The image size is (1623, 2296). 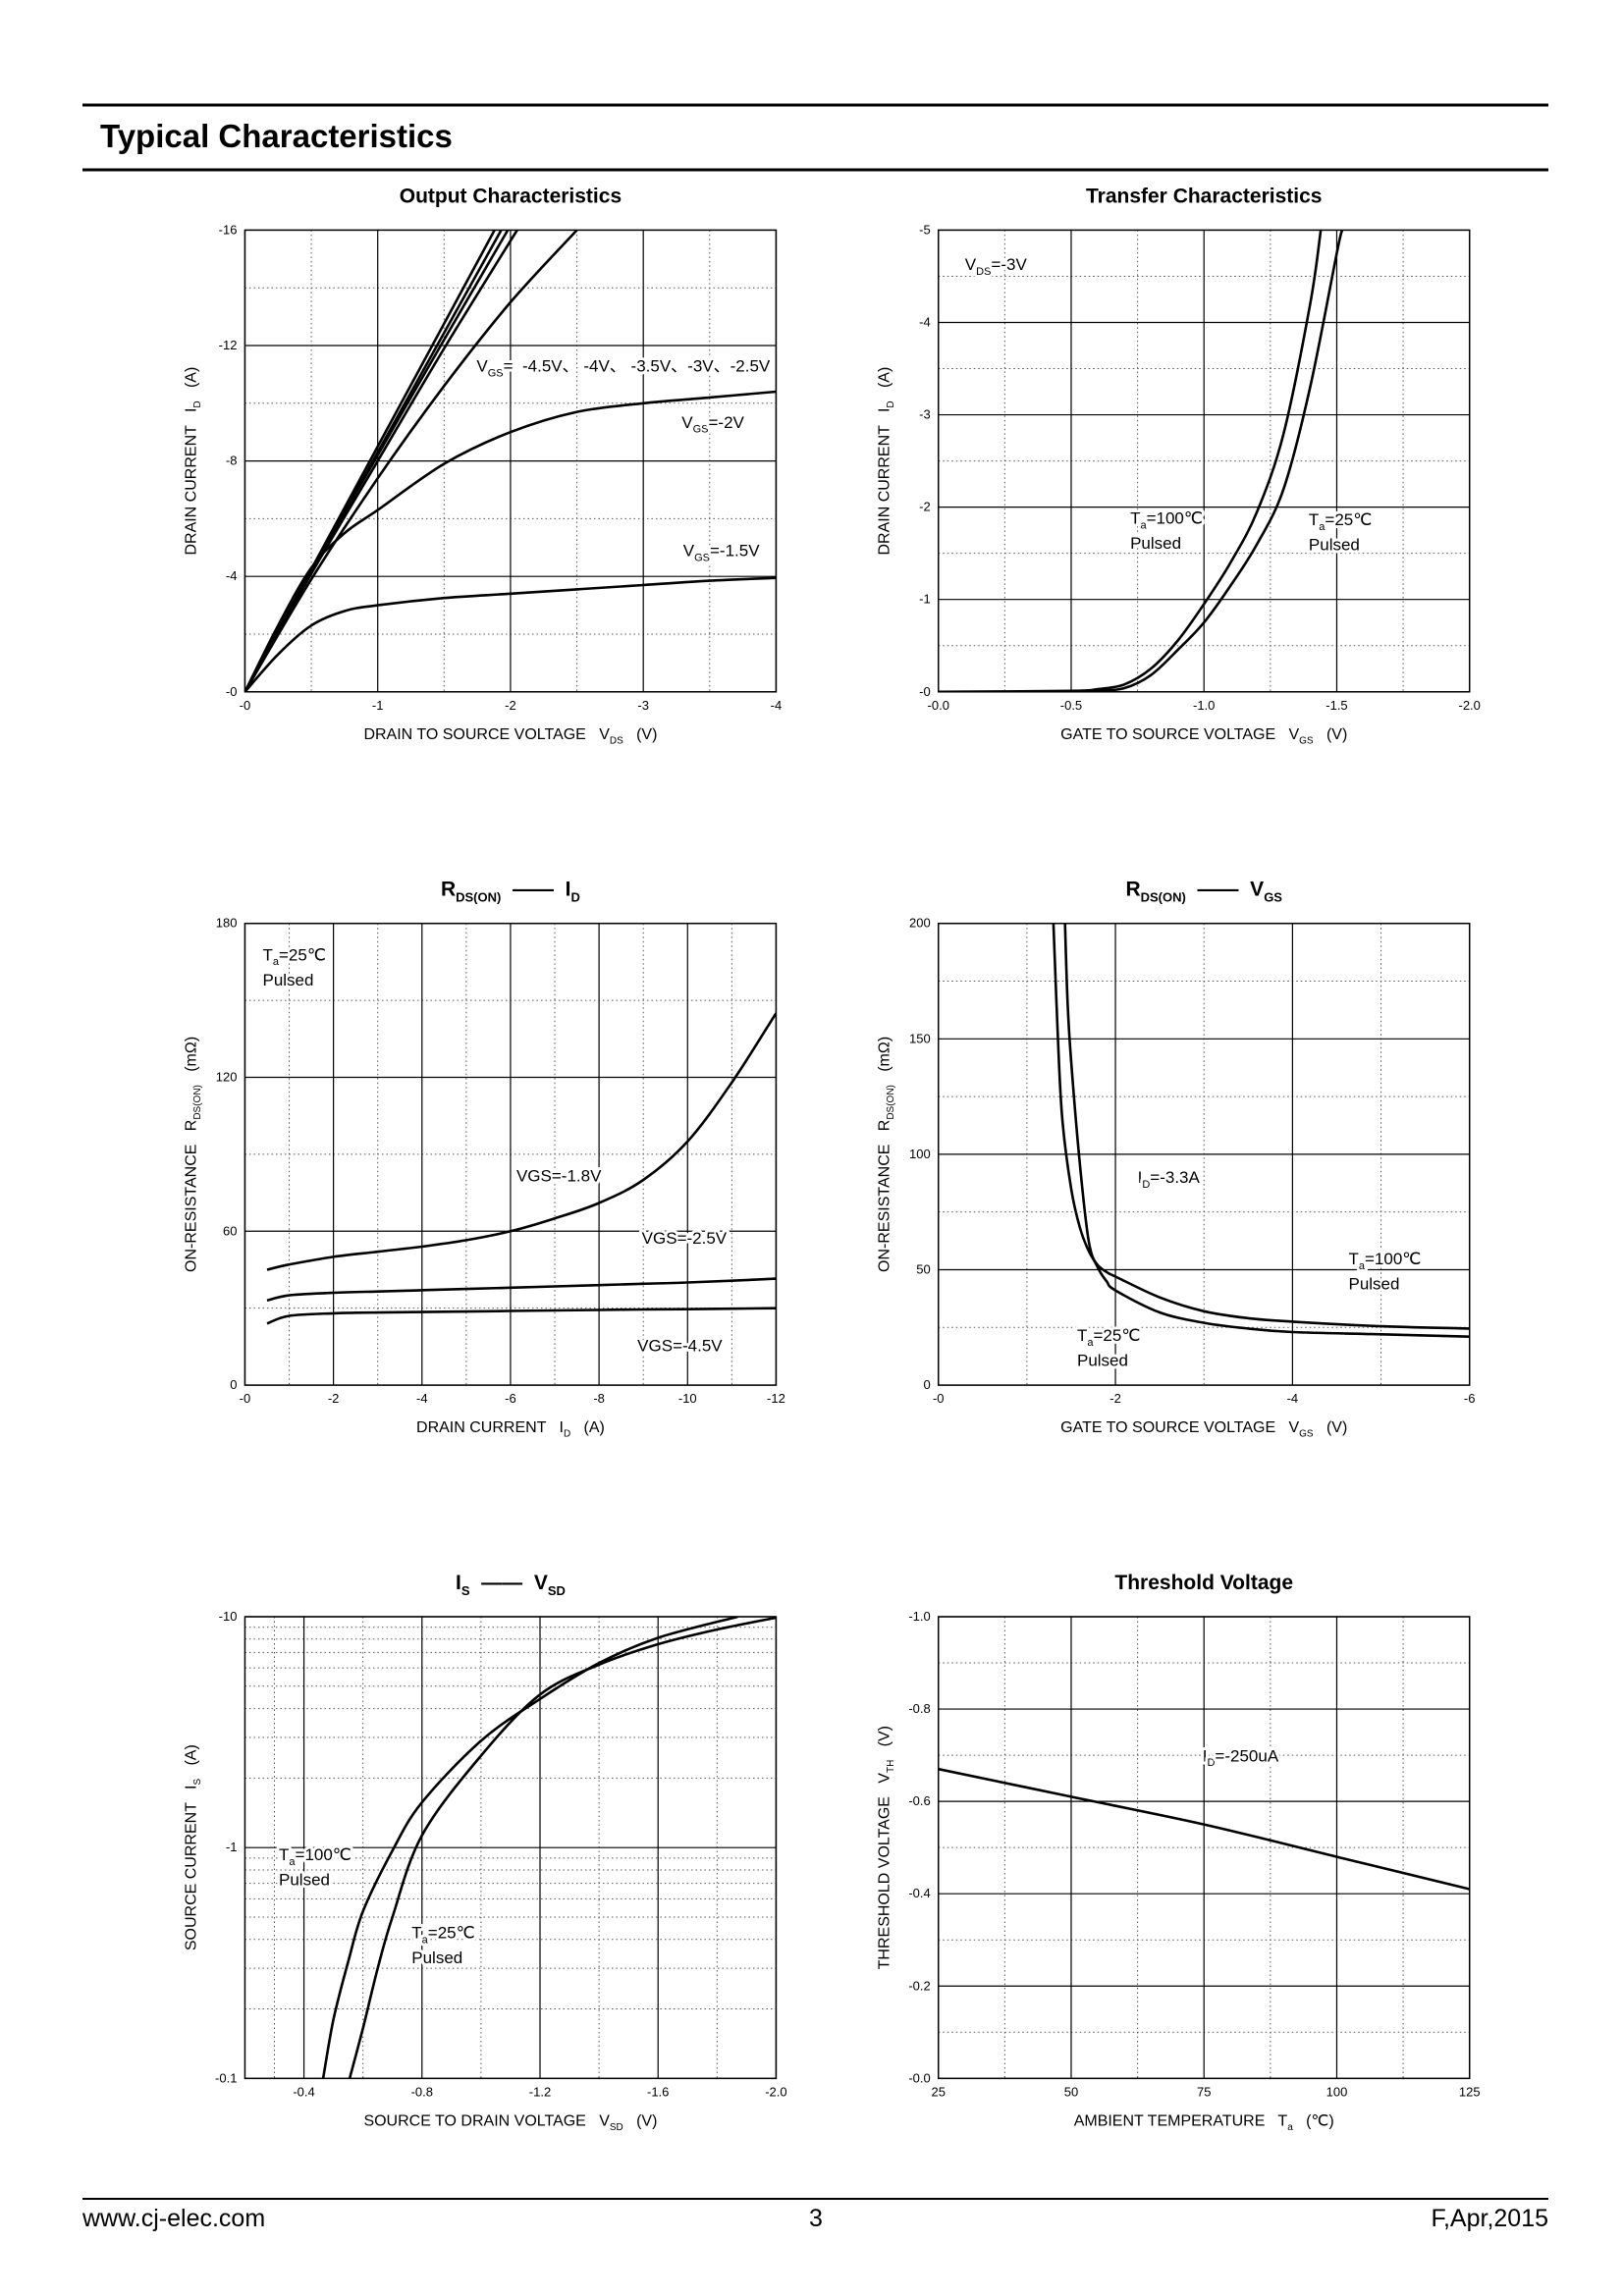 I want to click on y-tick-label: 50, so click(x=923, y=1268).